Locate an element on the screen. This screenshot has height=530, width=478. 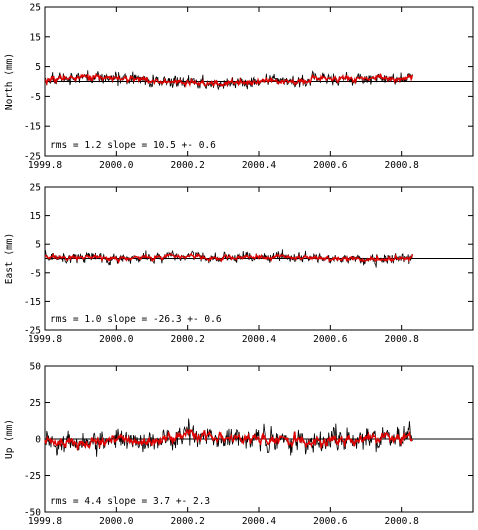
stats-annotation: rms = 4.4 slope = 3.7 +- 2.3 is located at coordinates (130, 501).